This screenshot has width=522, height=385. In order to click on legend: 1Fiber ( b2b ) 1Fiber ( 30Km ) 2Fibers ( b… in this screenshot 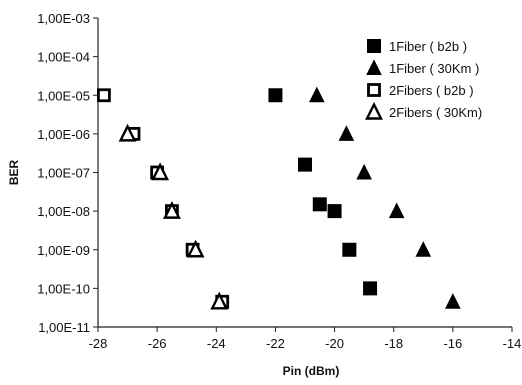, I will do `click(423, 79)`.